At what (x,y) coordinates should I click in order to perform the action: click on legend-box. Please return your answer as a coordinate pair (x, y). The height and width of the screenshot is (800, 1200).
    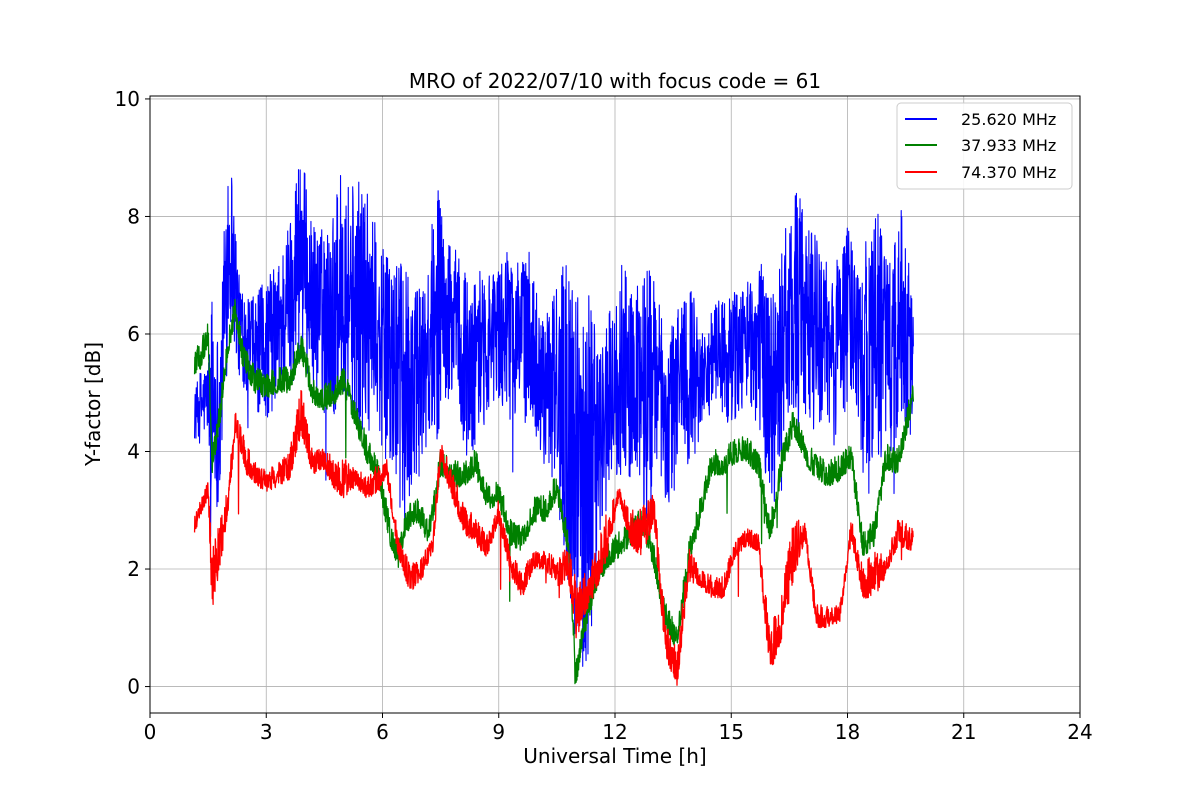
    Looking at the image, I should click on (984, 146).